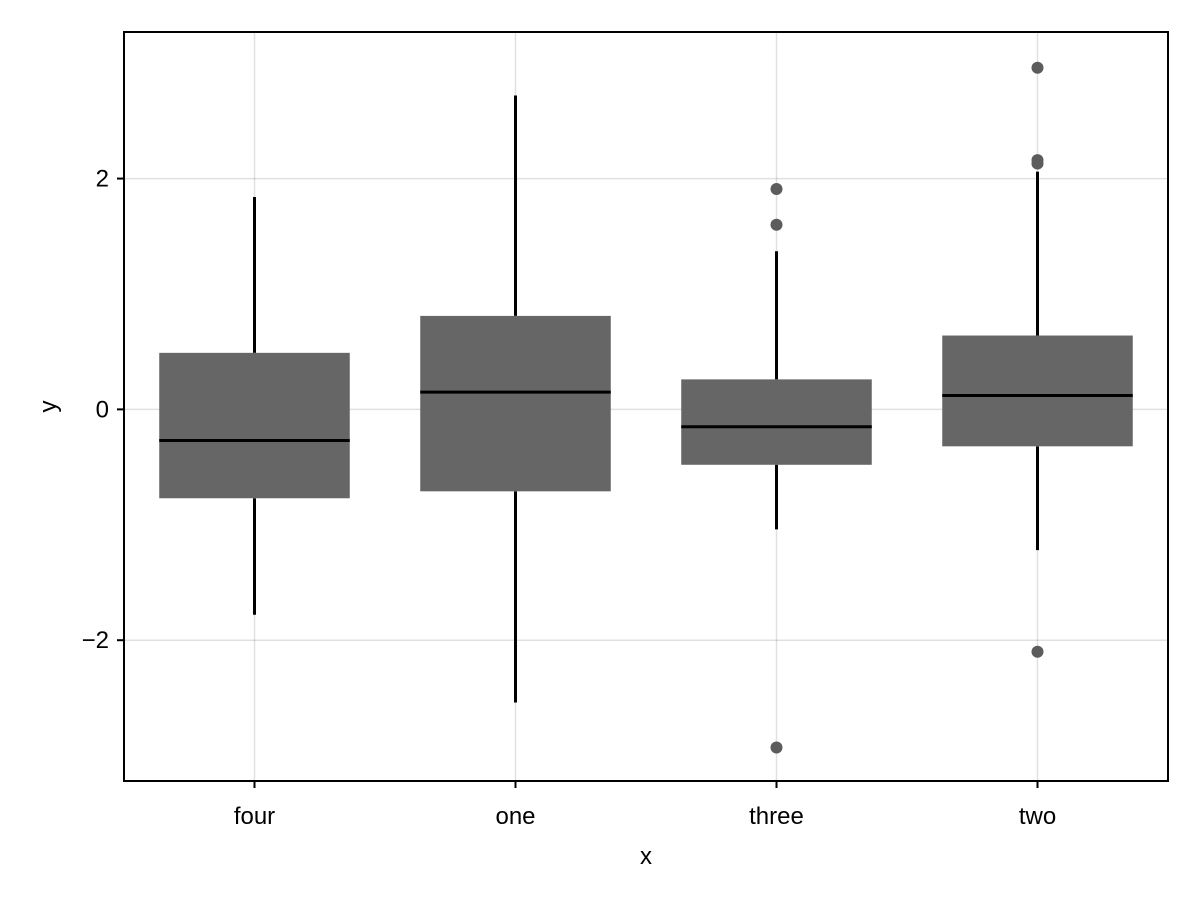 This screenshot has height=900, width=1200. I want to click on box-one, so click(515, 399).